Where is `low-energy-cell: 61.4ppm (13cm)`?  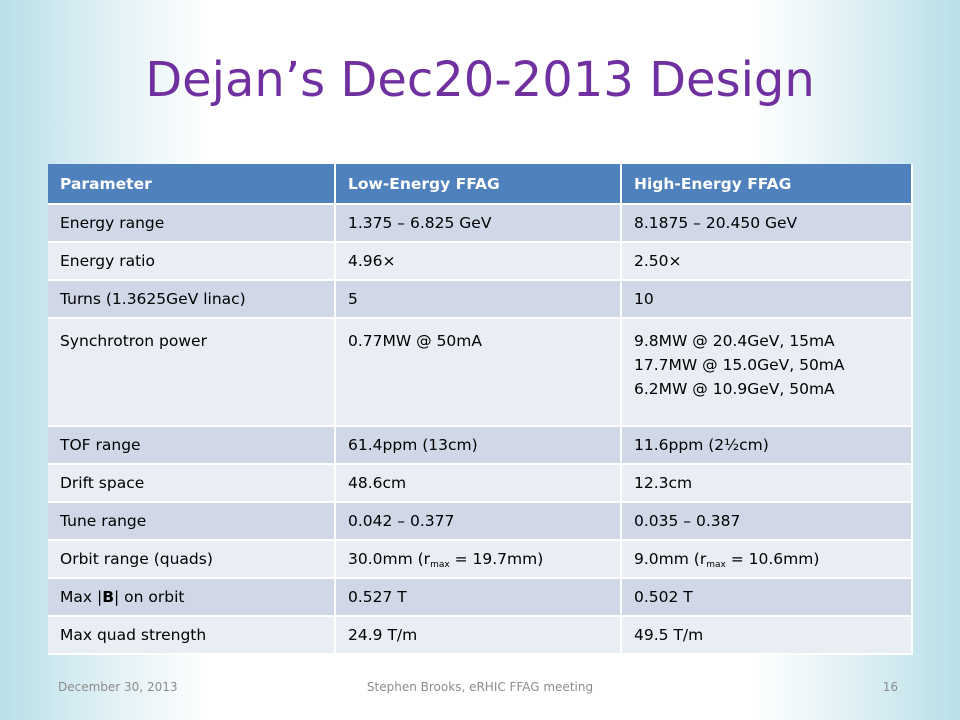
low-energy-cell: 61.4ppm (13cm) is located at coordinates (478, 445).